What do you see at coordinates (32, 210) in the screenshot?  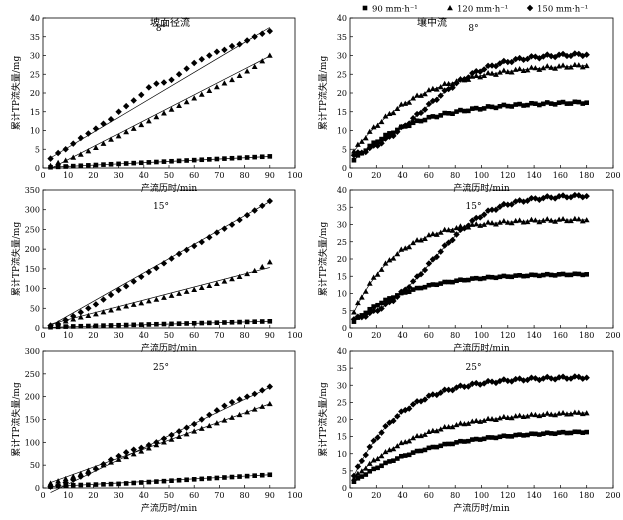 I see `y-tick-label: 300` at bounding box center [32, 210].